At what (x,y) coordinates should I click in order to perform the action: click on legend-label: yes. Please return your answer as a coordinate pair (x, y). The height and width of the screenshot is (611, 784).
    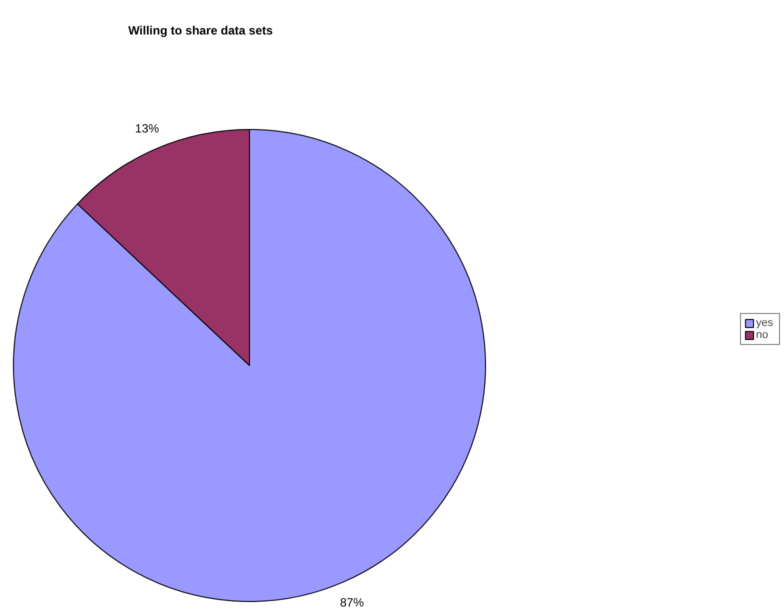
    Looking at the image, I should click on (765, 323).